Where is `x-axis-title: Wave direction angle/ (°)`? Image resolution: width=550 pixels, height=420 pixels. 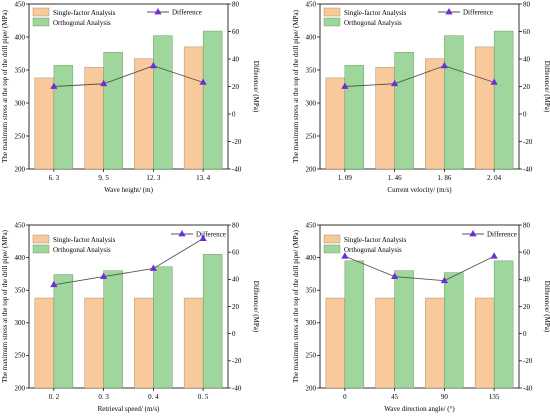
x-axis-title: Wave direction angle/ (°) is located at coordinates (419, 409).